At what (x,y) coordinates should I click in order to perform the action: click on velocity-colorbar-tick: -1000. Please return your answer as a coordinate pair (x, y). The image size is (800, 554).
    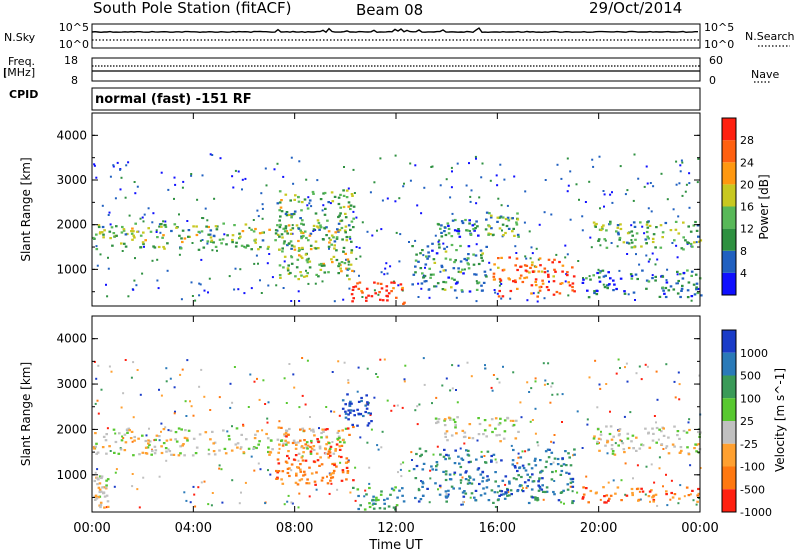
    Looking at the image, I should click on (756, 512).